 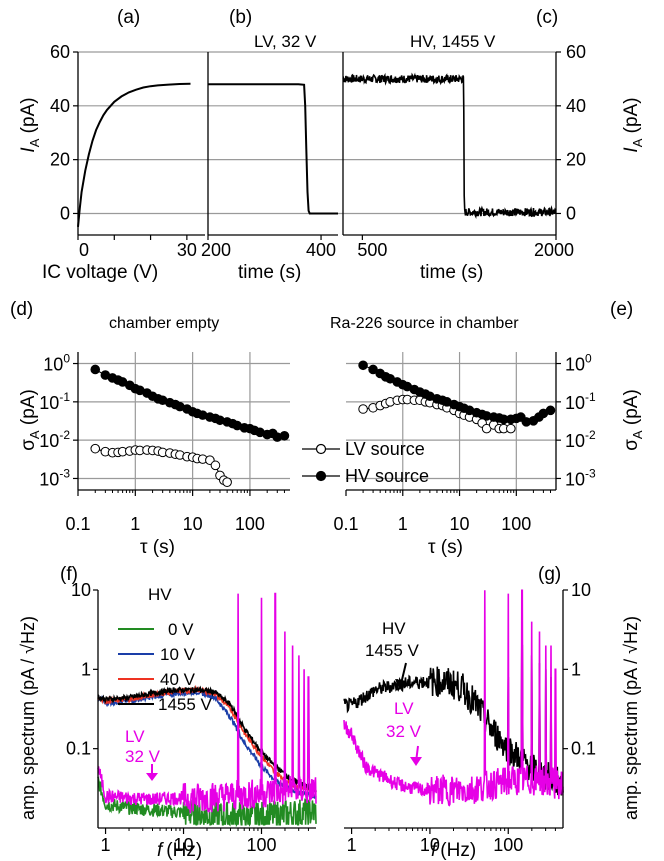 What do you see at coordinates (187, 250) in the screenshot?
I see `x-tick-label-a: 30` at bounding box center [187, 250].